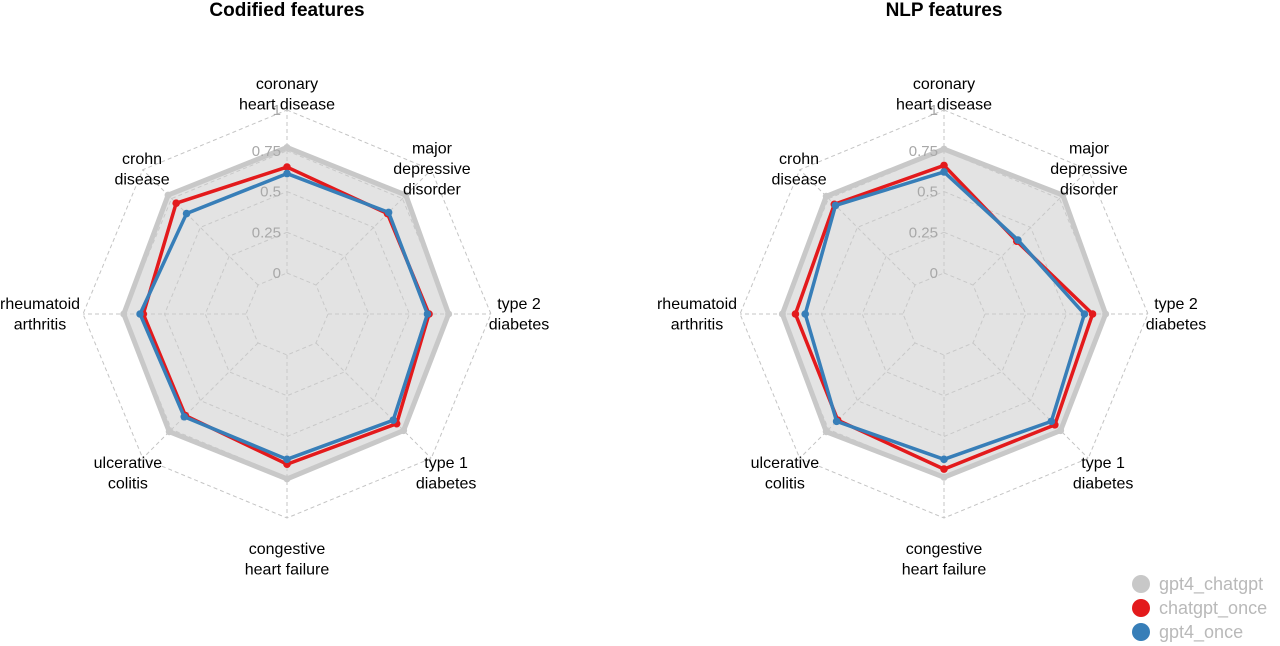 This screenshot has width=1280, height=646. Describe the element at coordinates (1211, 584) in the screenshot. I see `legend-label: gpt4_chatgpt` at that location.